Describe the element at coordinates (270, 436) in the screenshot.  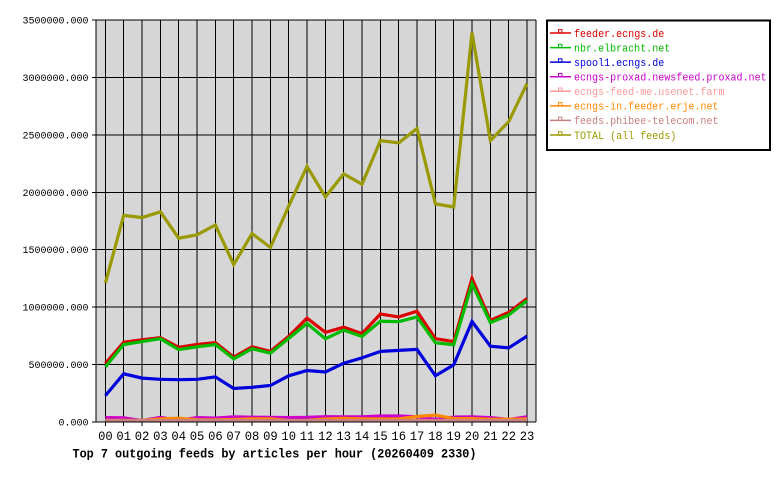
I see `svg-text: 09` at that location.